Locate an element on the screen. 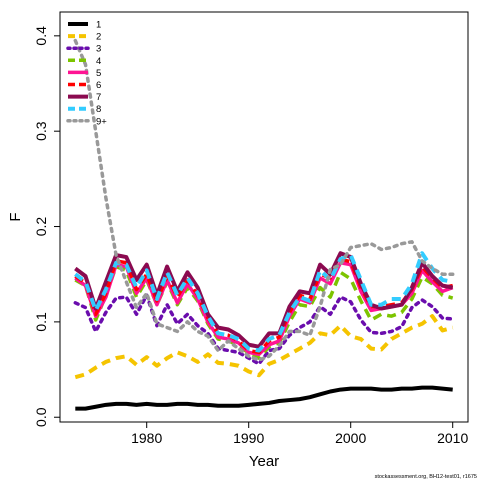  y-tick-label: 0.2 is located at coordinates (41, 227).